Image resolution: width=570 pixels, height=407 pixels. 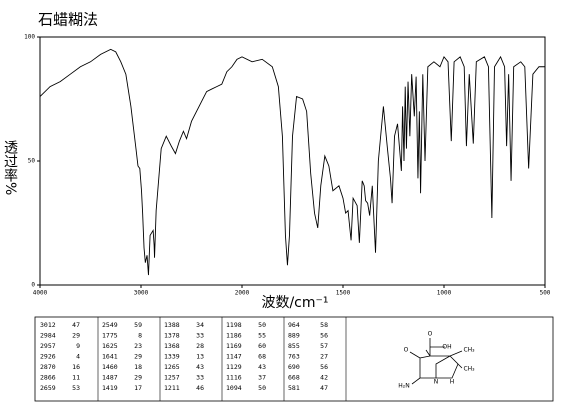 What do you see at coordinates (262, 336) in the screenshot?
I see `peak-transmittance: 55` at bounding box center [262, 336].